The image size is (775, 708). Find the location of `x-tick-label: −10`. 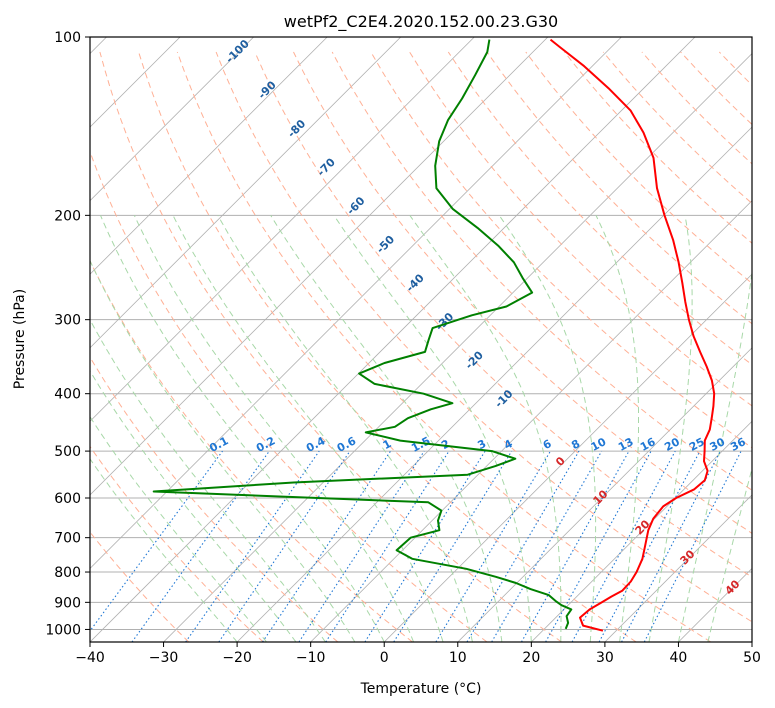

x-tick-label: −10 is located at coordinates (311, 658).